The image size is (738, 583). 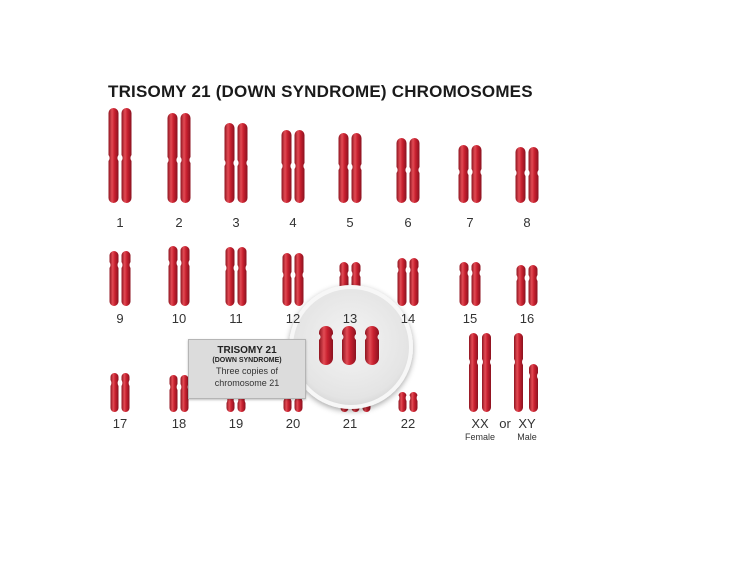 What do you see at coordinates (533, 175) in the screenshot?
I see `chromosome-8-b` at bounding box center [533, 175].